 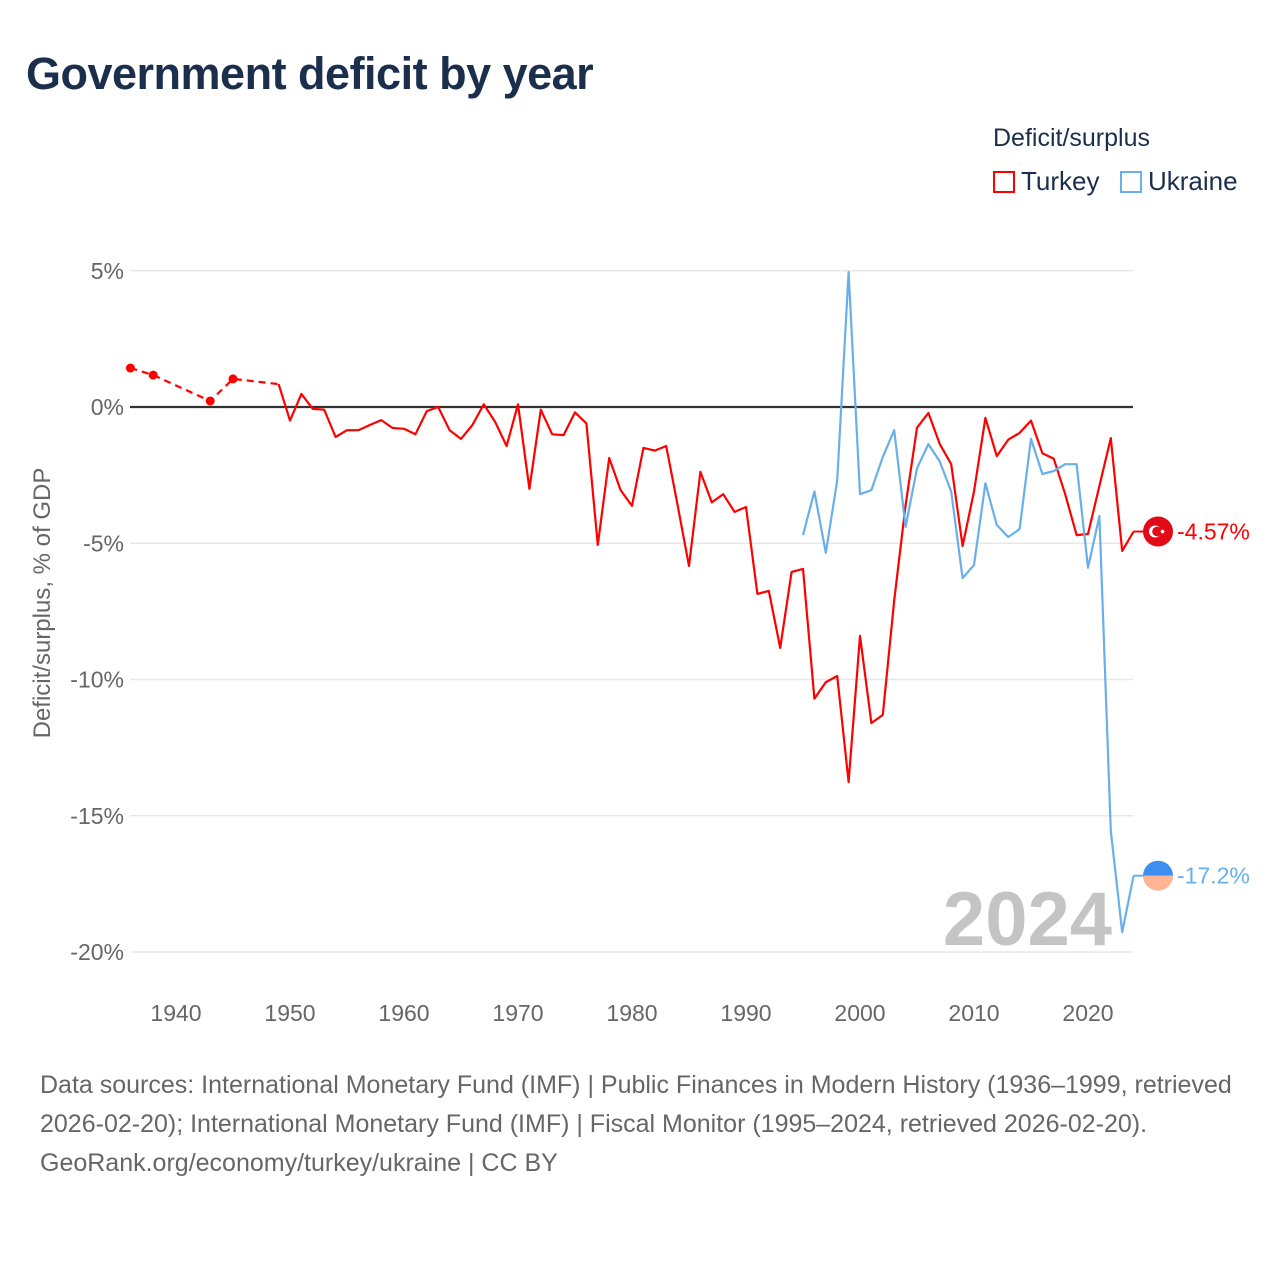 I want to click on x-tick-label: 2000, so click(x=859, y=1013).